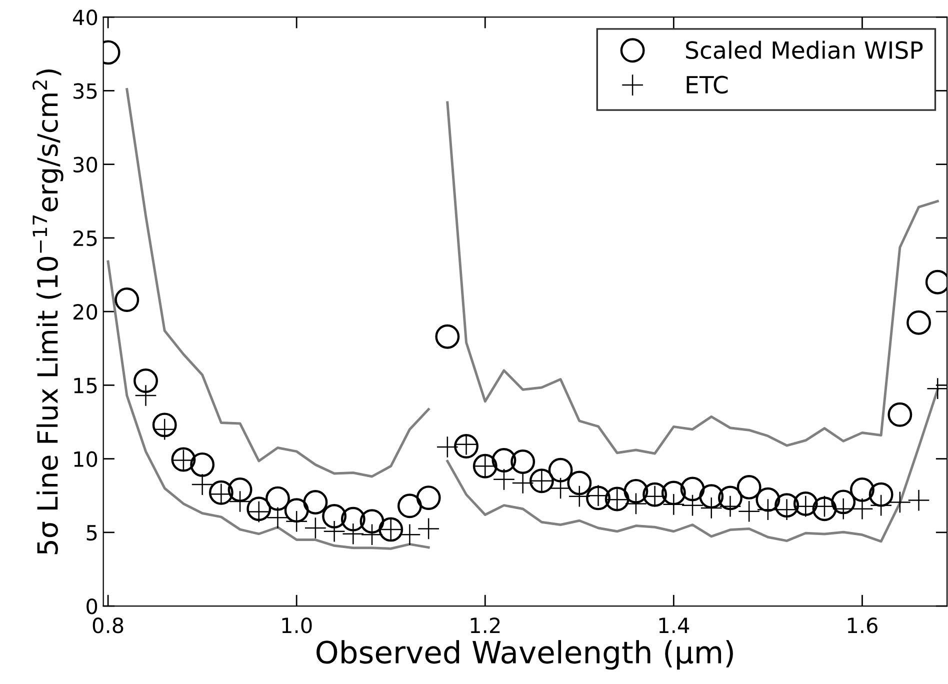 This screenshot has width=948, height=684. What do you see at coordinates (297, 626) in the screenshot?
I see `x-tick-label: 1.0` at bounding box center [297, 626].